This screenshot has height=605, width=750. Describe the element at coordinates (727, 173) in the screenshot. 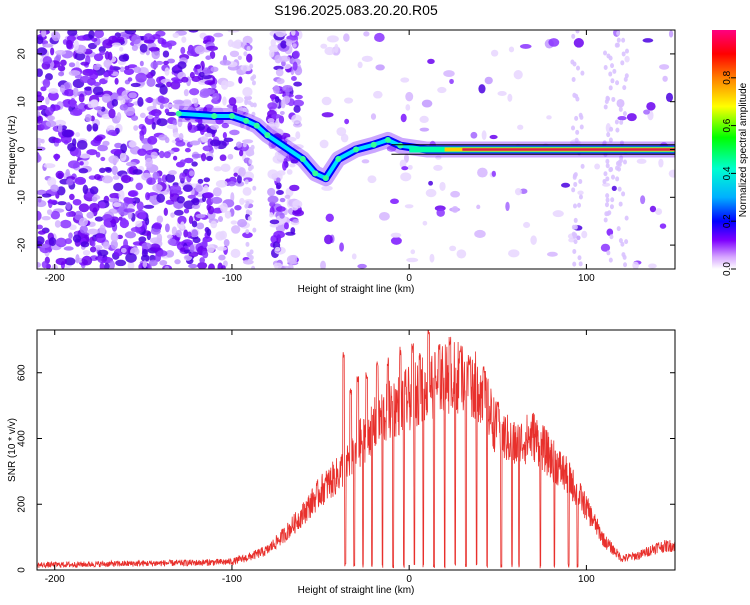

I see `colorbar-tick-label: 0.4` at that location.